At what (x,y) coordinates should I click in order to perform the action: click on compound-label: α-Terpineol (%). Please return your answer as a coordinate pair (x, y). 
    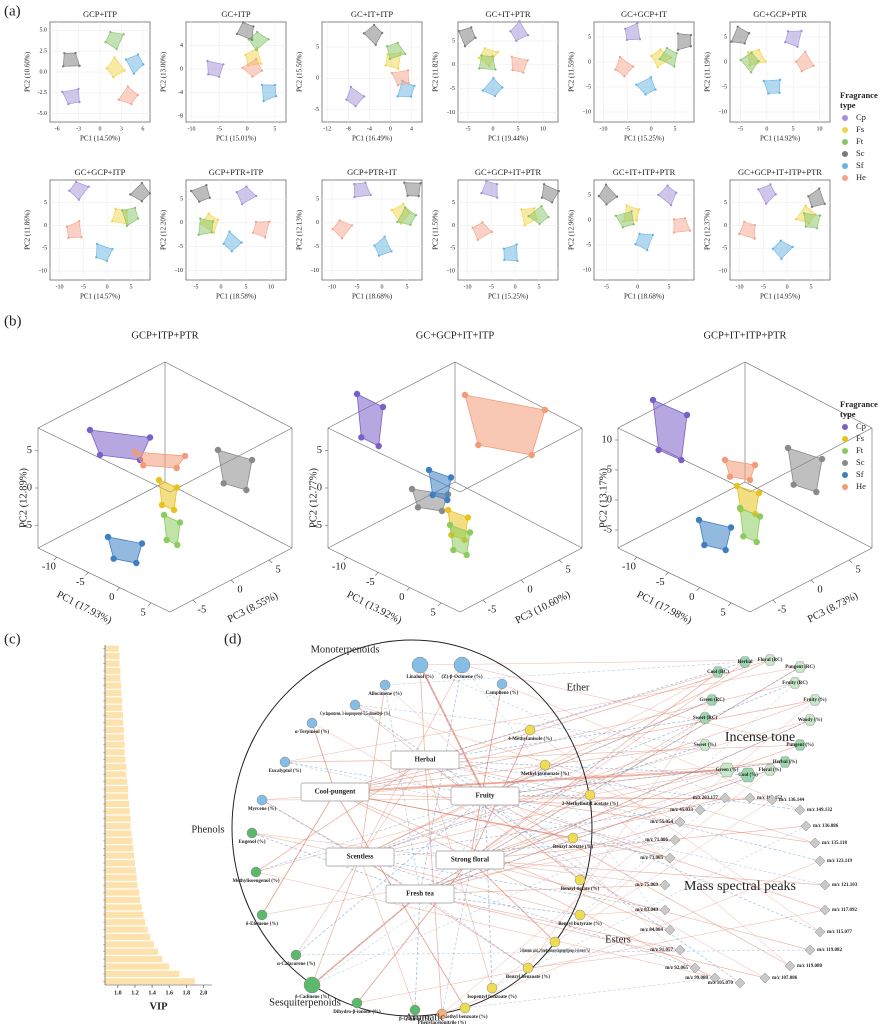
    Looking at the image, I should click on (312, 732).